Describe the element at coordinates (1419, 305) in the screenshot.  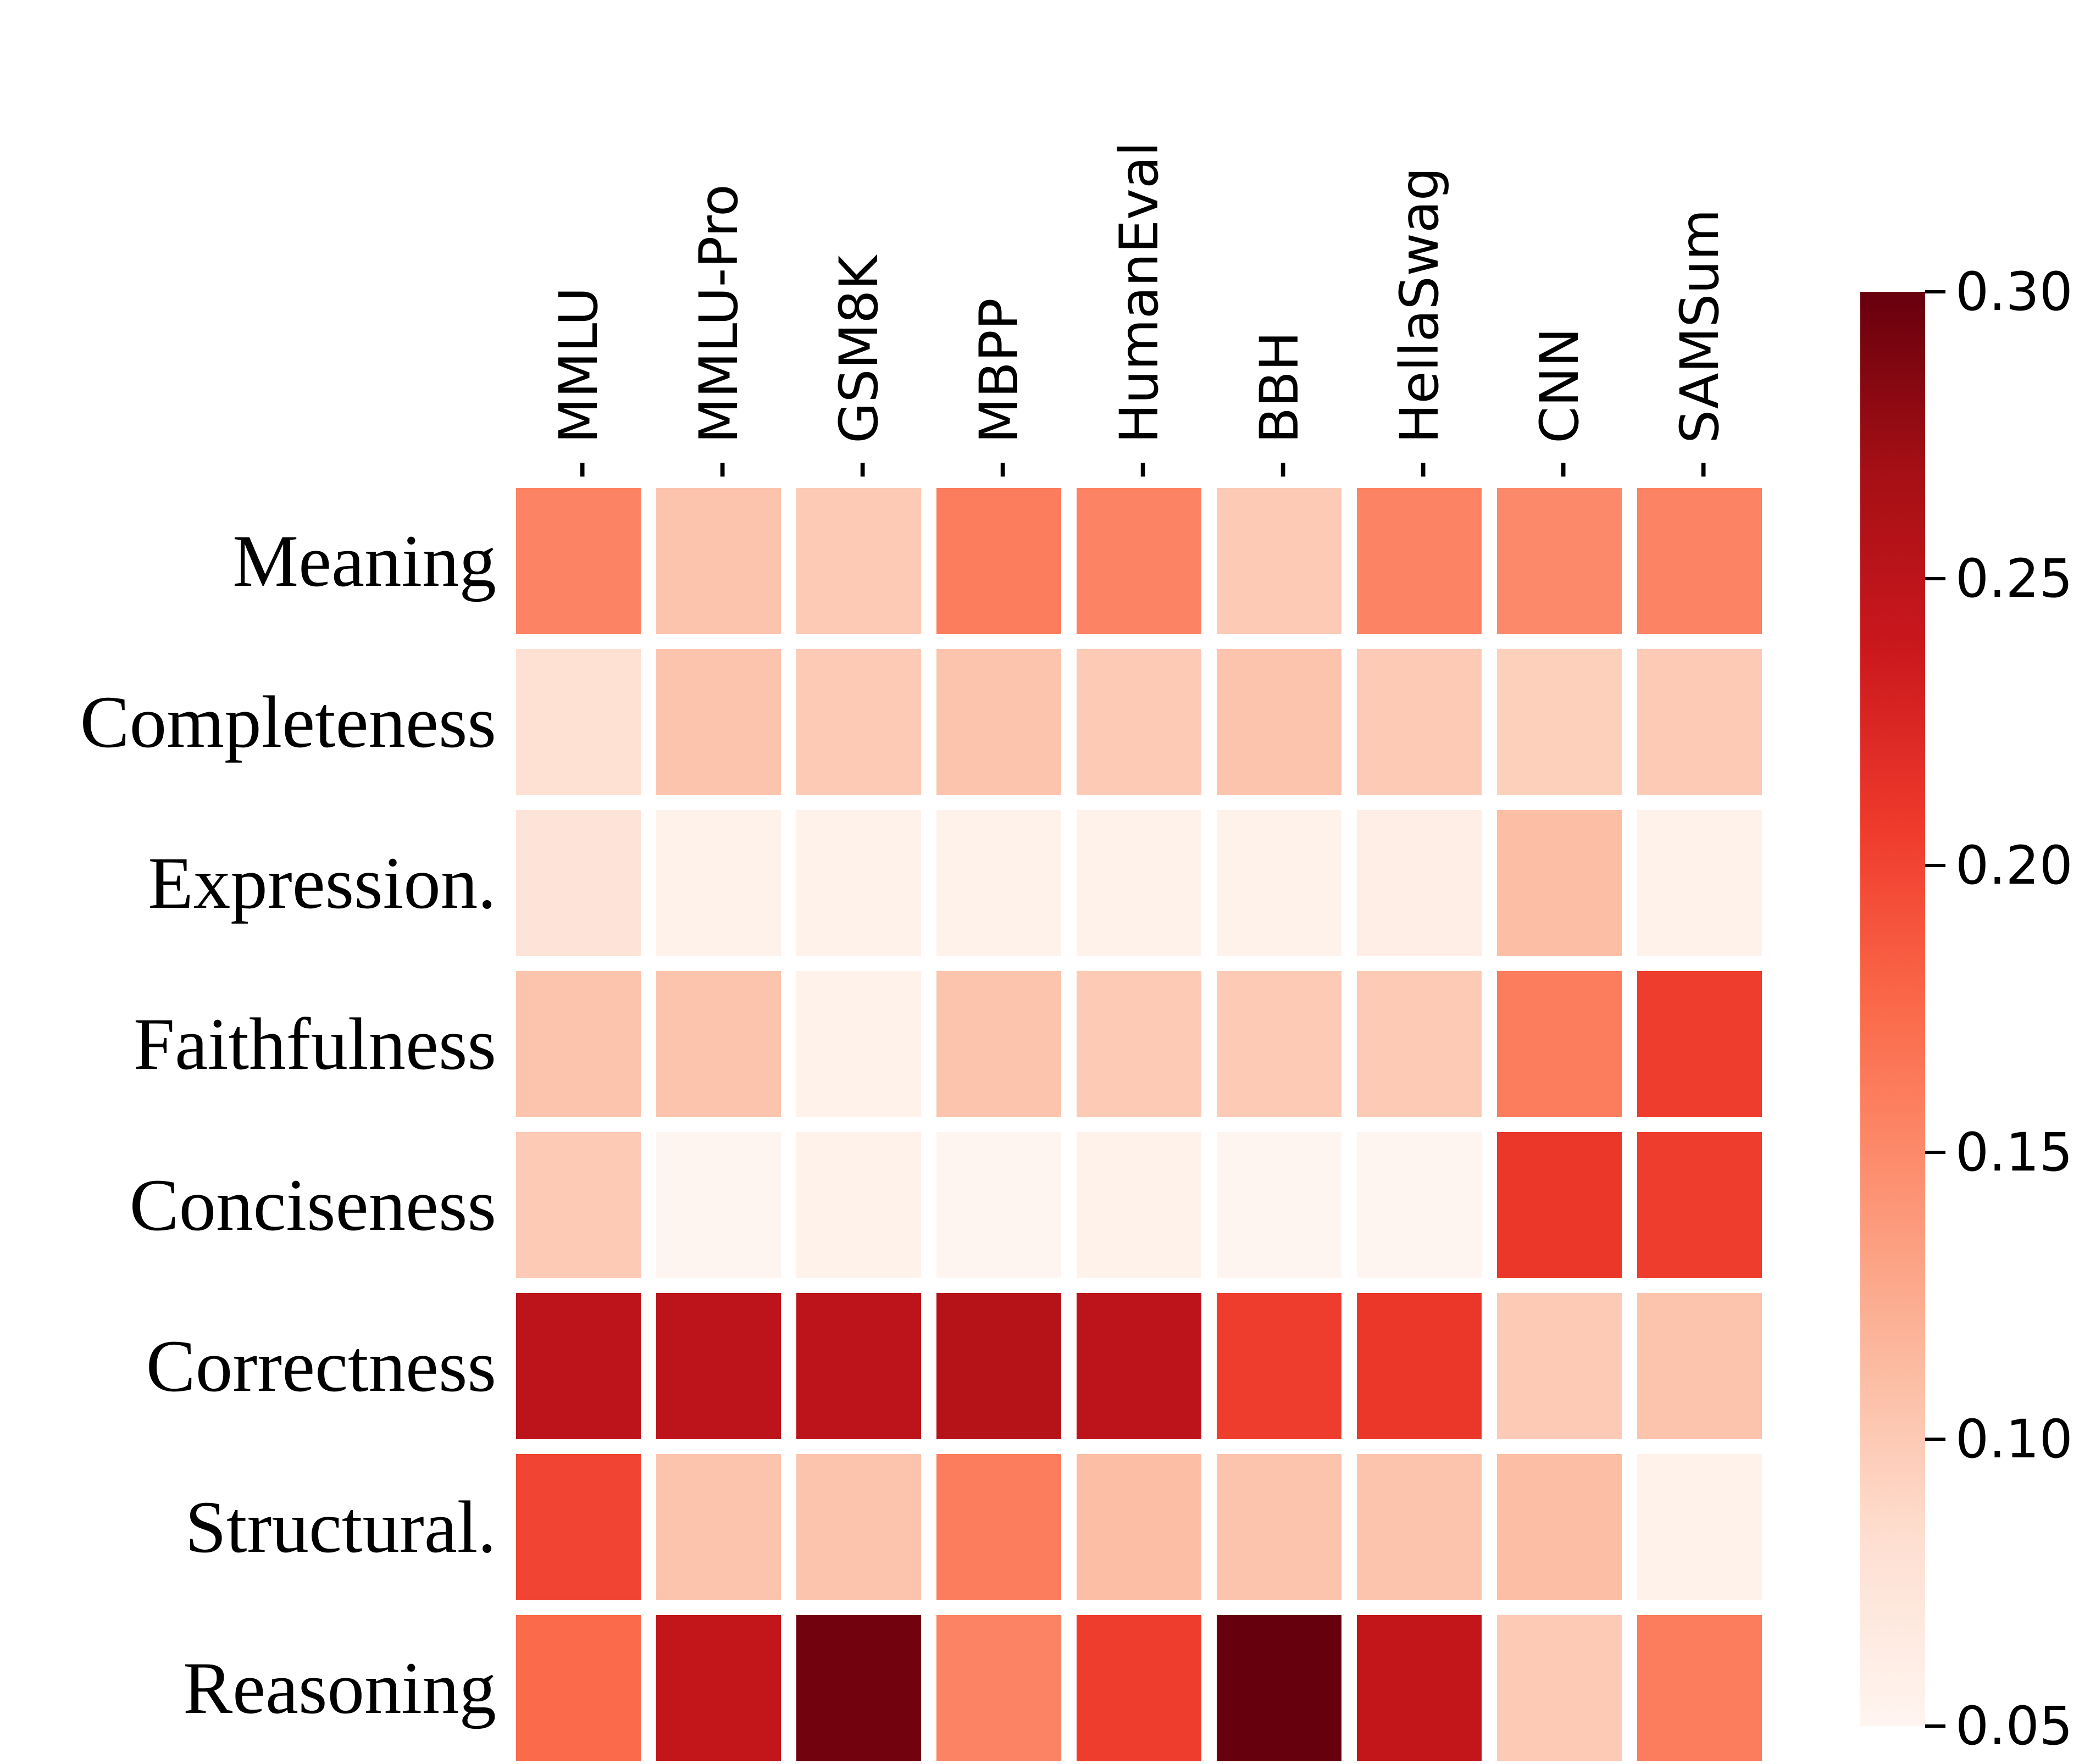
I see `column-label-text: HellaSwag` at that location.